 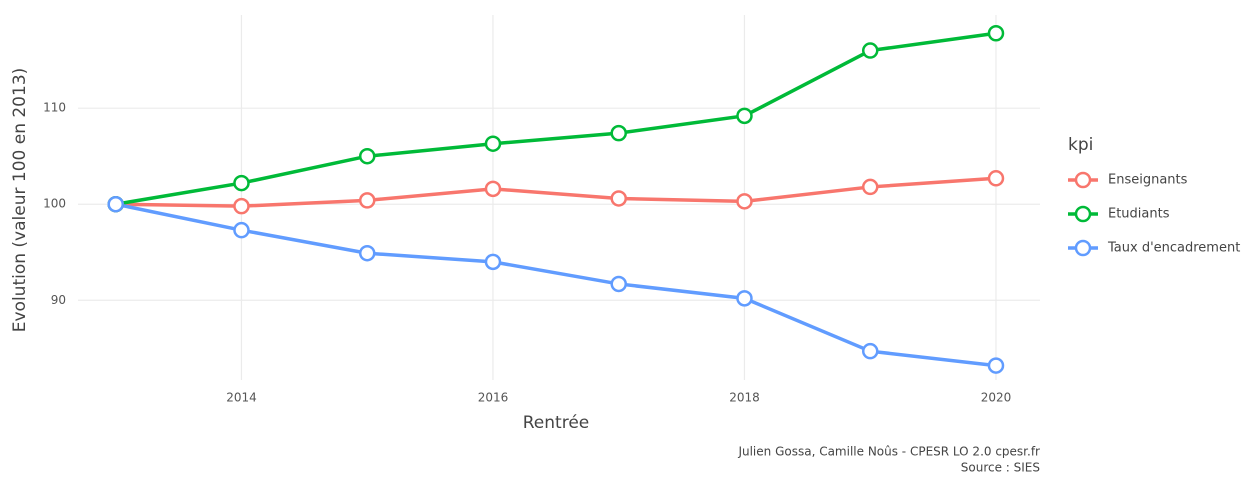 I want to click on x-axis-title: Rentrée, so click(x=556, y=423).